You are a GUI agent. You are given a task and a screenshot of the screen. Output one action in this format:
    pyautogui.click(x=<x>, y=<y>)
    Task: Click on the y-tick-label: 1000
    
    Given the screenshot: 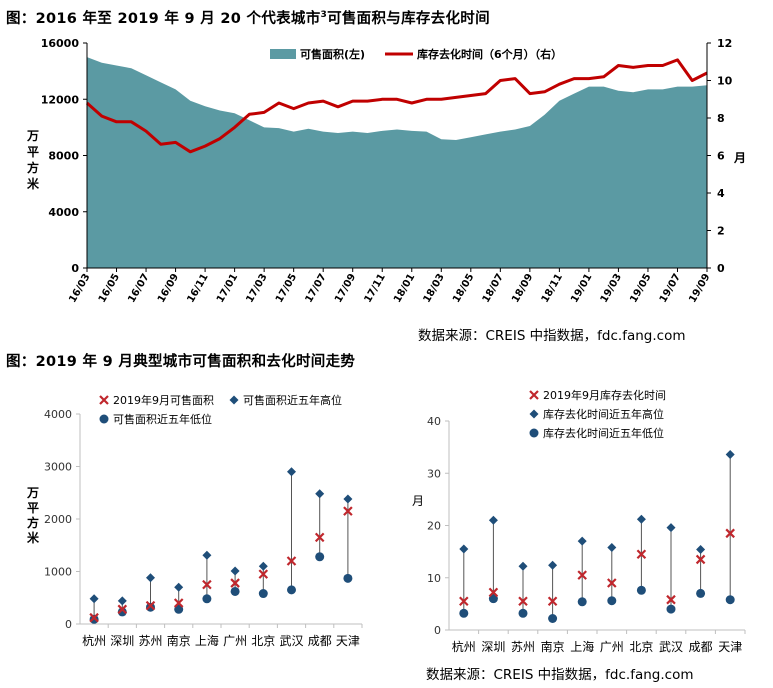 What is the action you would take?
    pyautogui.click(x=58, y=572)
    